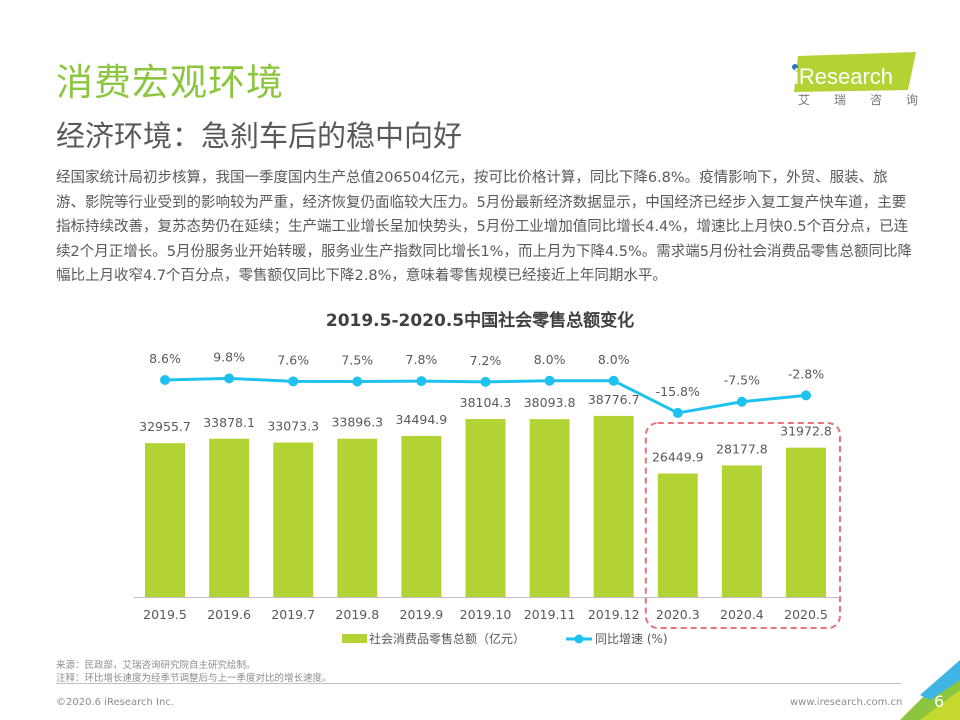 The image size is (960, 720). I want to click on logo-sub-char: 询, so click(911, 100).